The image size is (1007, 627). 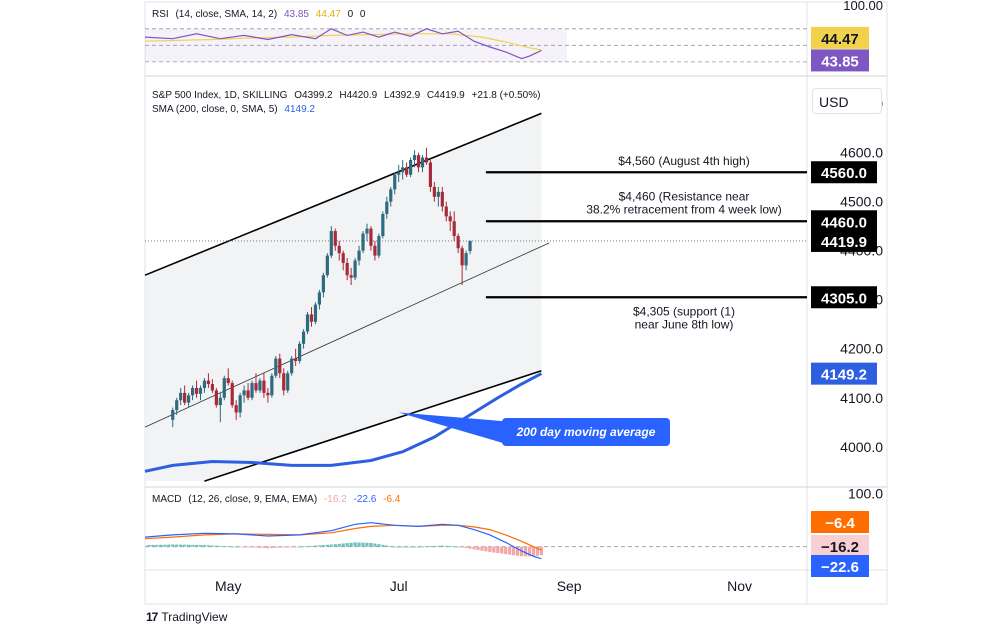 I want to click on macd-line, so click(x=343, y=541).